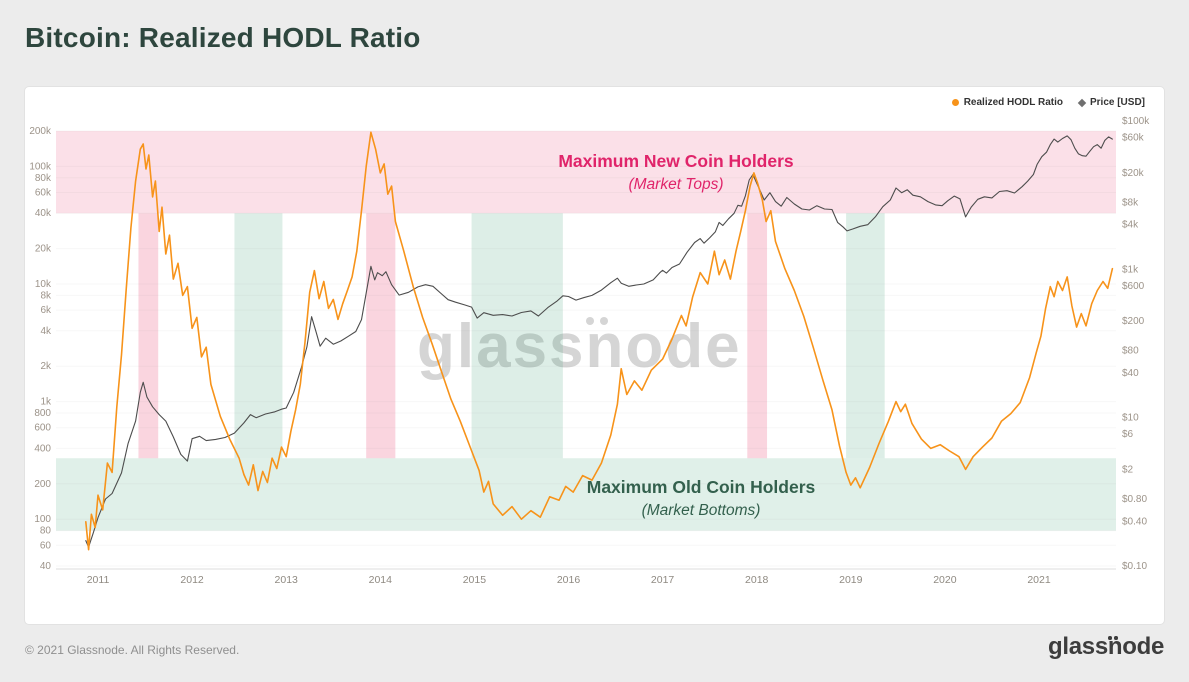 This screenshot has width=1189, height=682. I want to click on left-axis-tick-label: 80, so click(46, 531).